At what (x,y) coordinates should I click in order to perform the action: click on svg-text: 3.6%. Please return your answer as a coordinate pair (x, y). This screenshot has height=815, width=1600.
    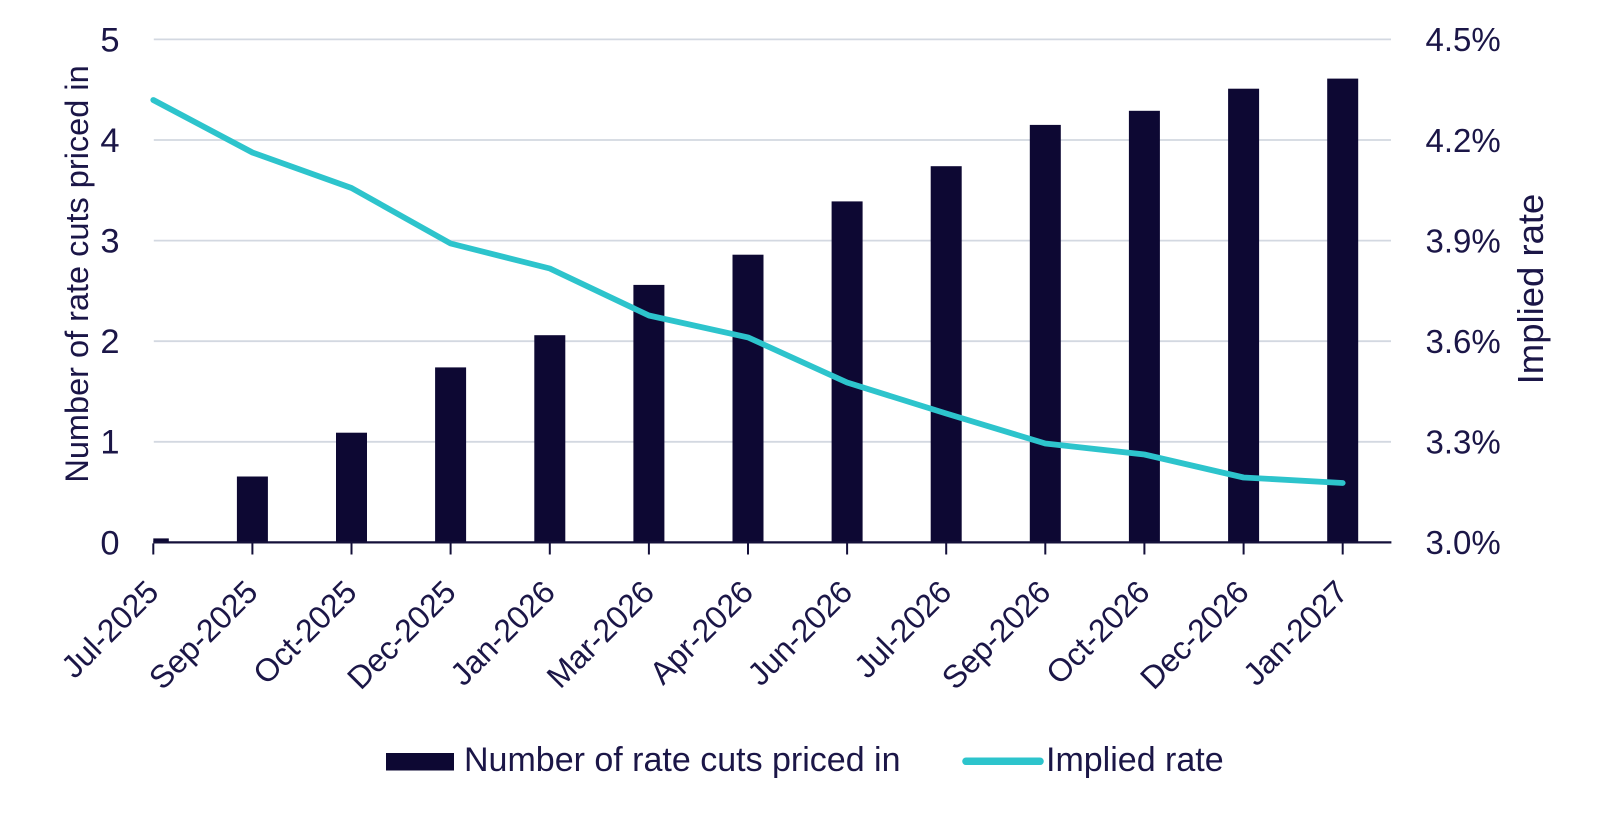
    Looking at the image, I should click on (1463, 341).